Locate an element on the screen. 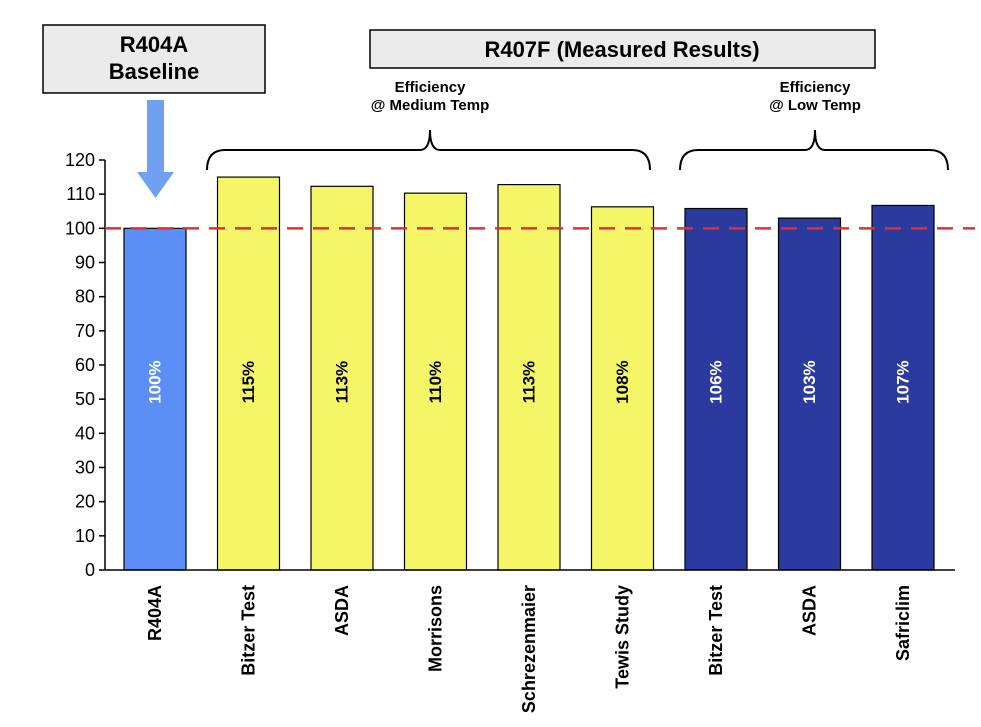 This screenshot has height=727, width=981. bar-value-label: 115% is located at coordinates (248, 382).